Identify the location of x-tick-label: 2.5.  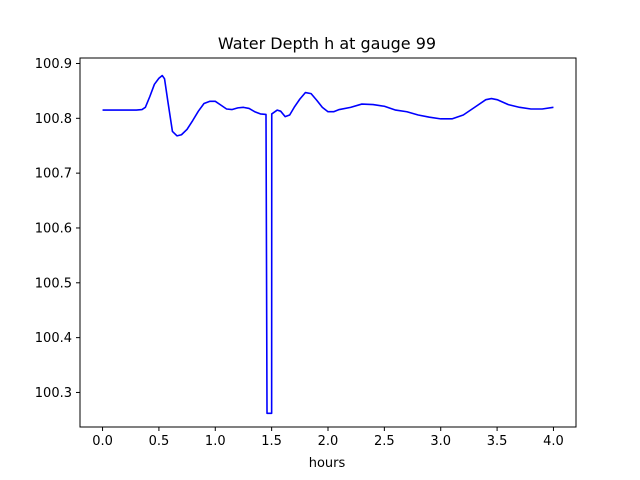
(384, 441).